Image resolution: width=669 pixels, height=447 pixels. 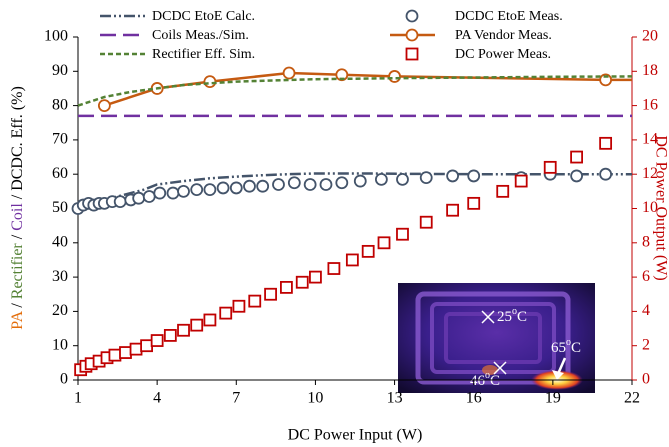 I want to click on y2-tick-label: 2, so click(x=646, y=344).